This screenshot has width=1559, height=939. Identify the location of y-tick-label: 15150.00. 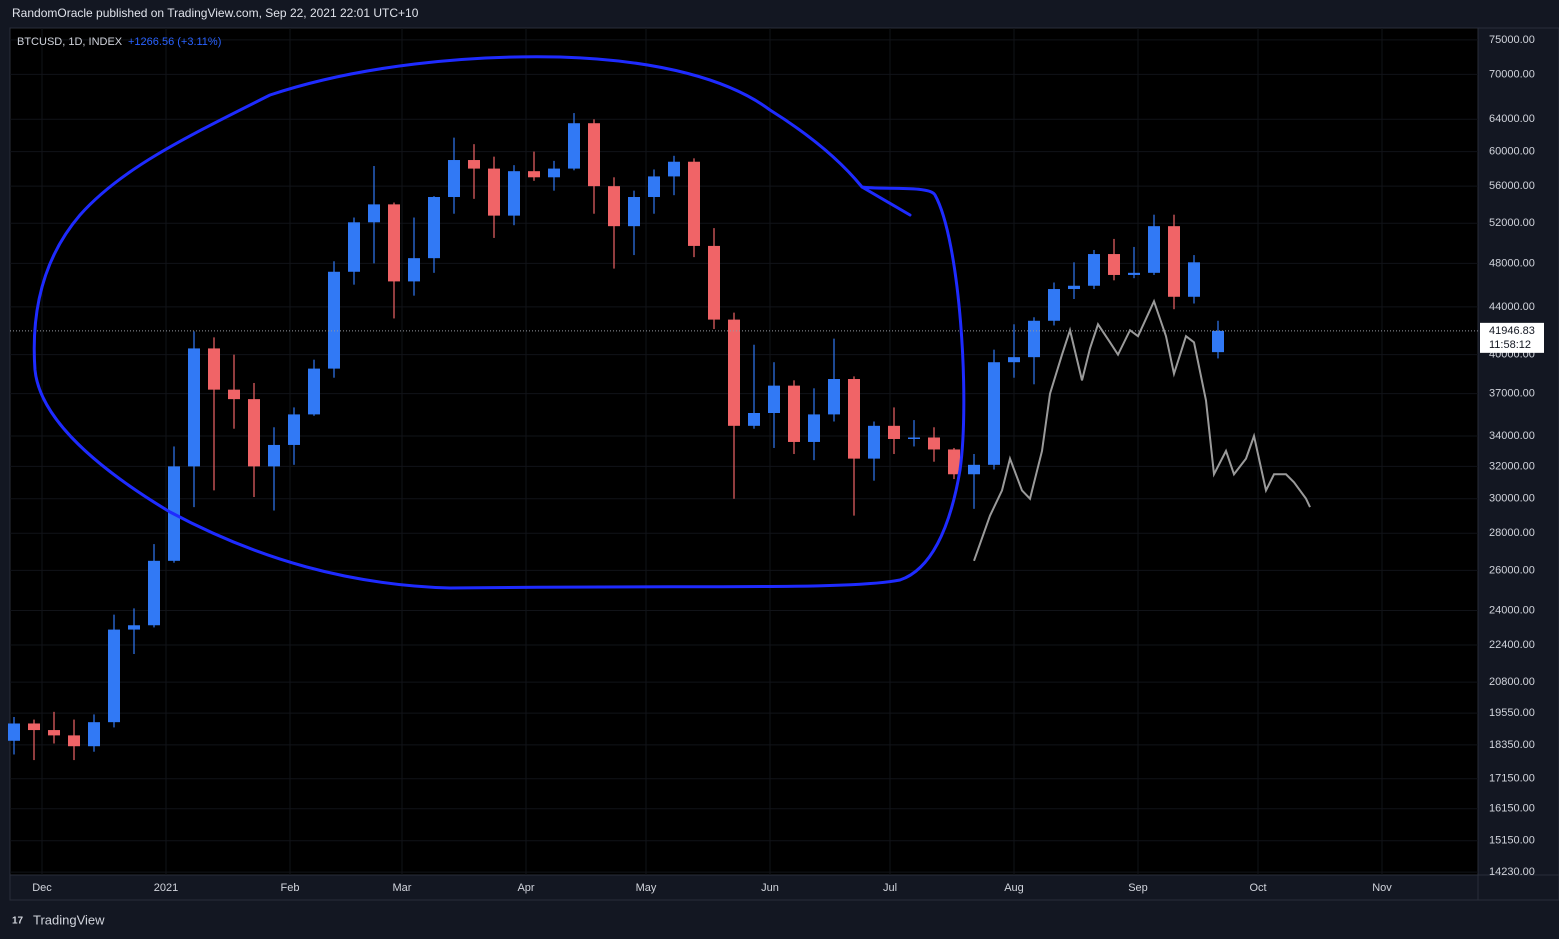
(1512, 841).